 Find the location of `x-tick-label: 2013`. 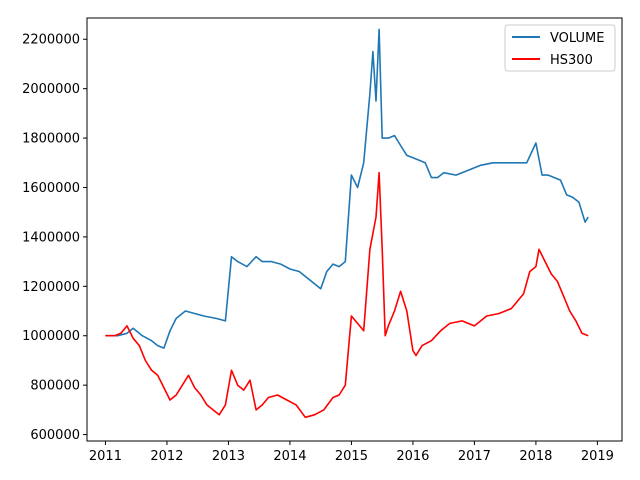

x-tick-label: 2013 is located at coordinates (228, 456).